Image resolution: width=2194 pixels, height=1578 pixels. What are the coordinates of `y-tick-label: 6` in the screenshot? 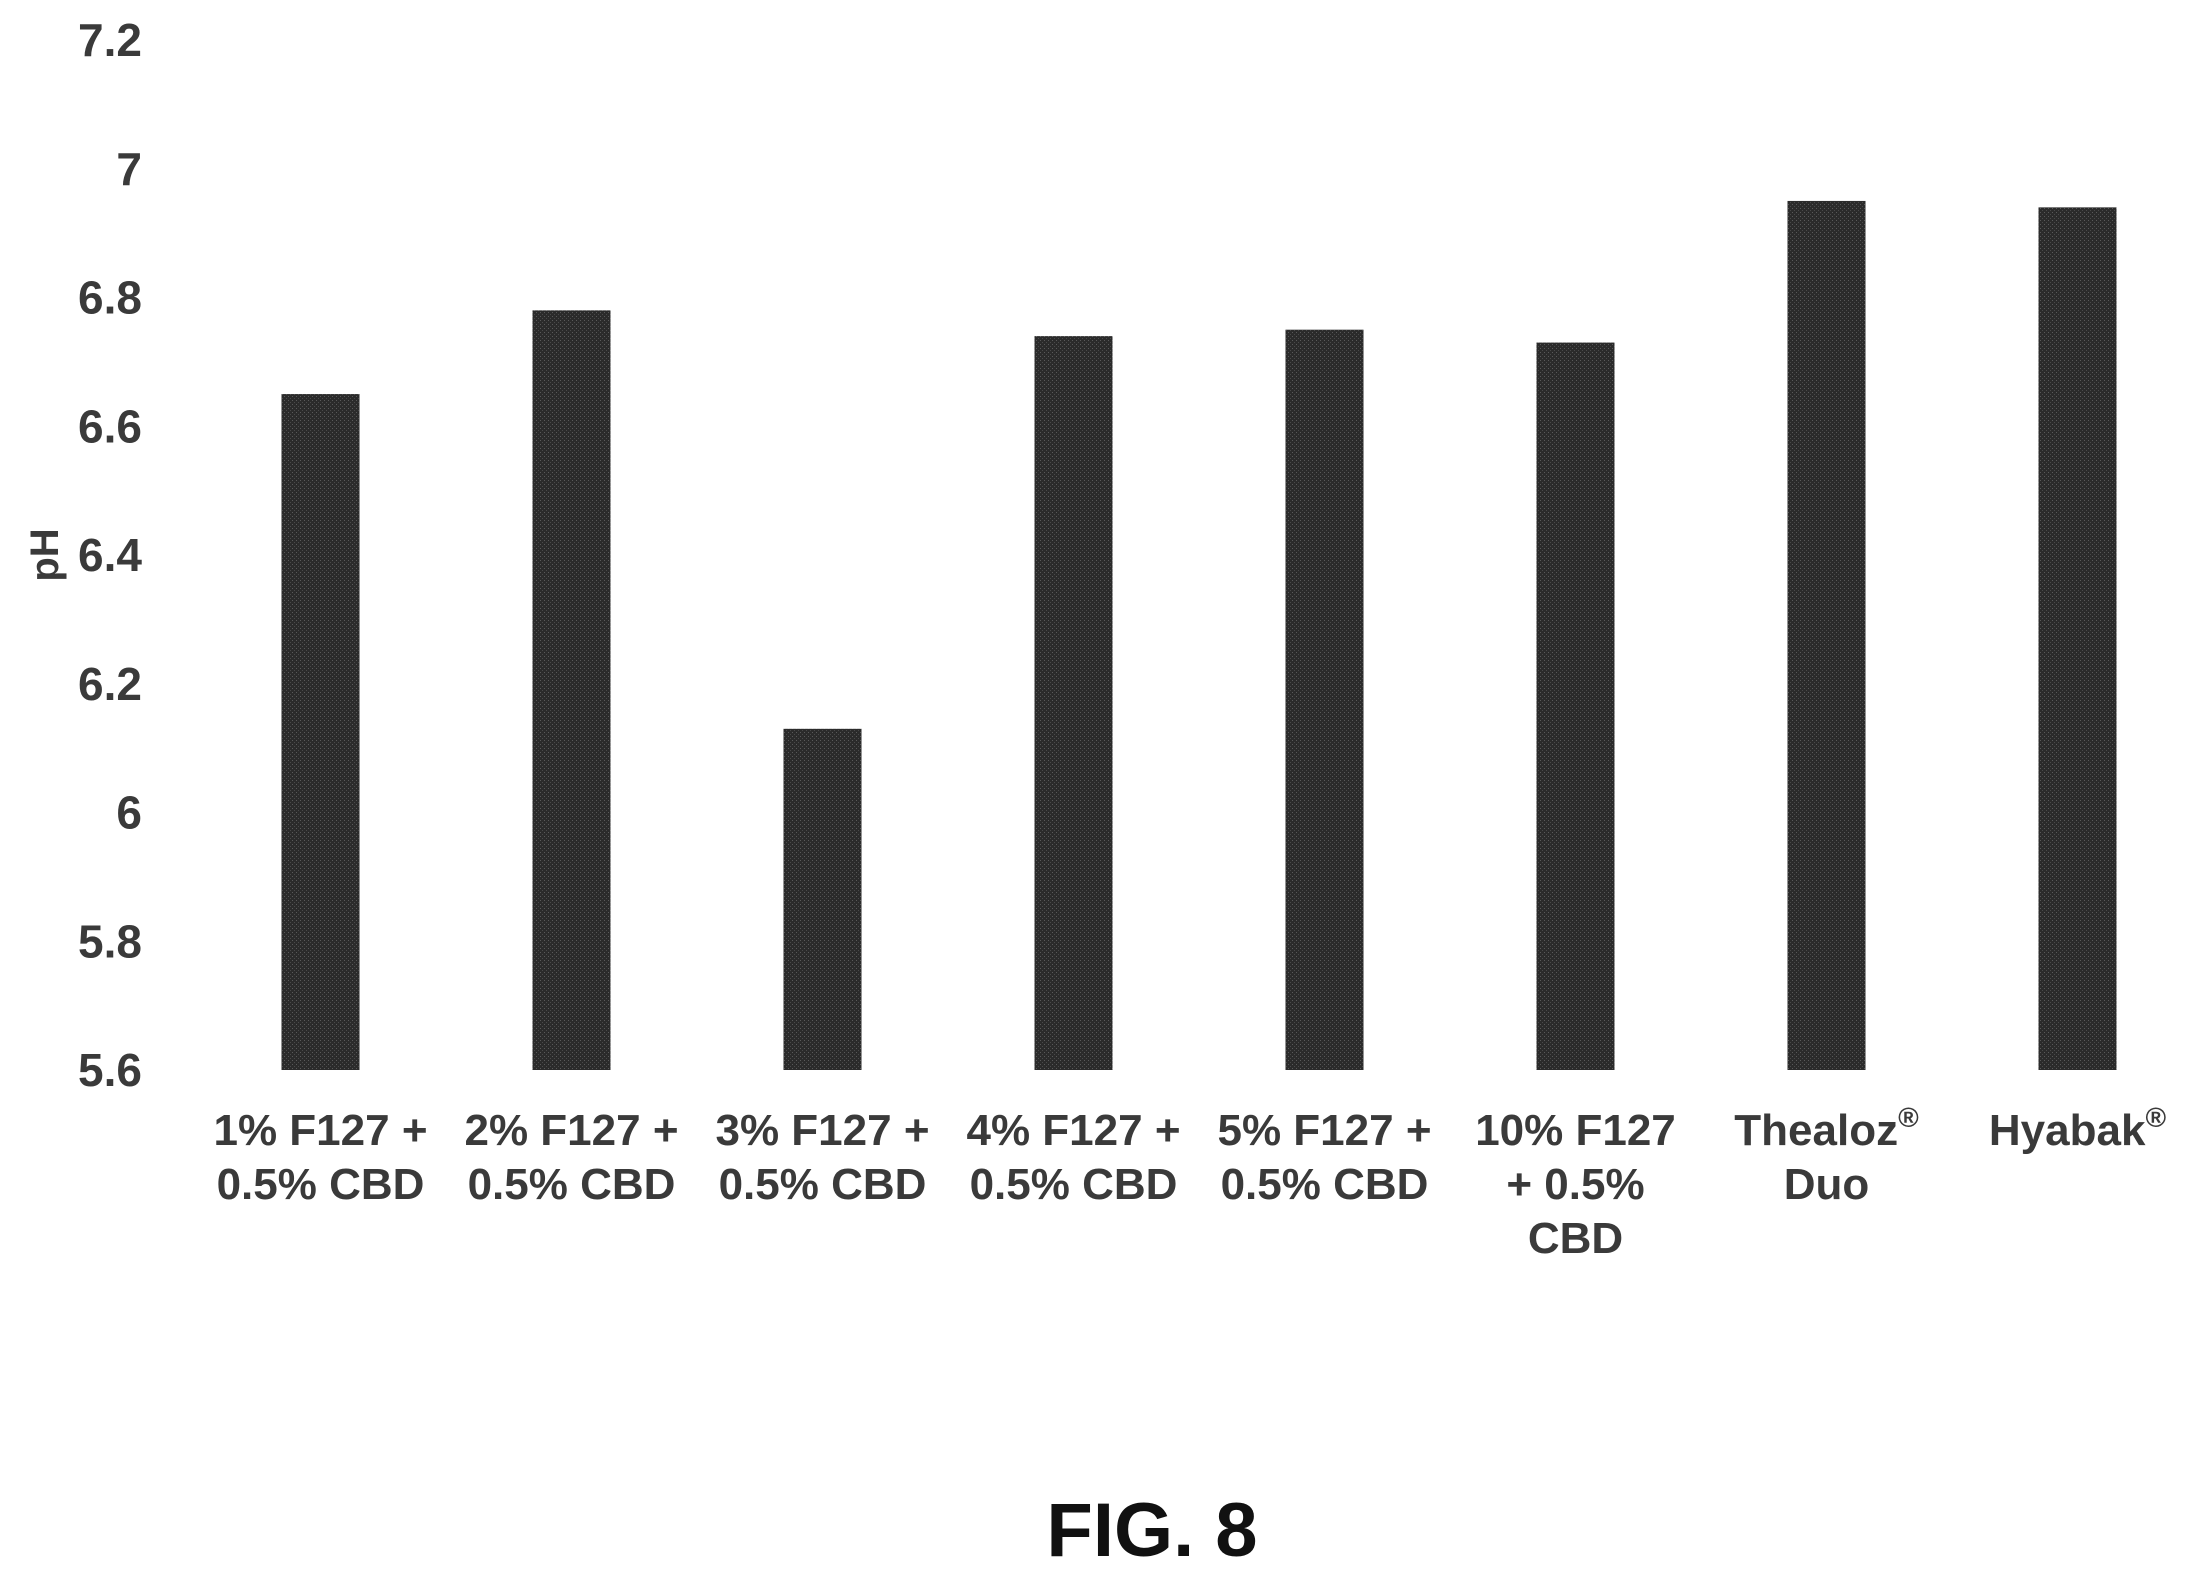 It's located at (129, 813).